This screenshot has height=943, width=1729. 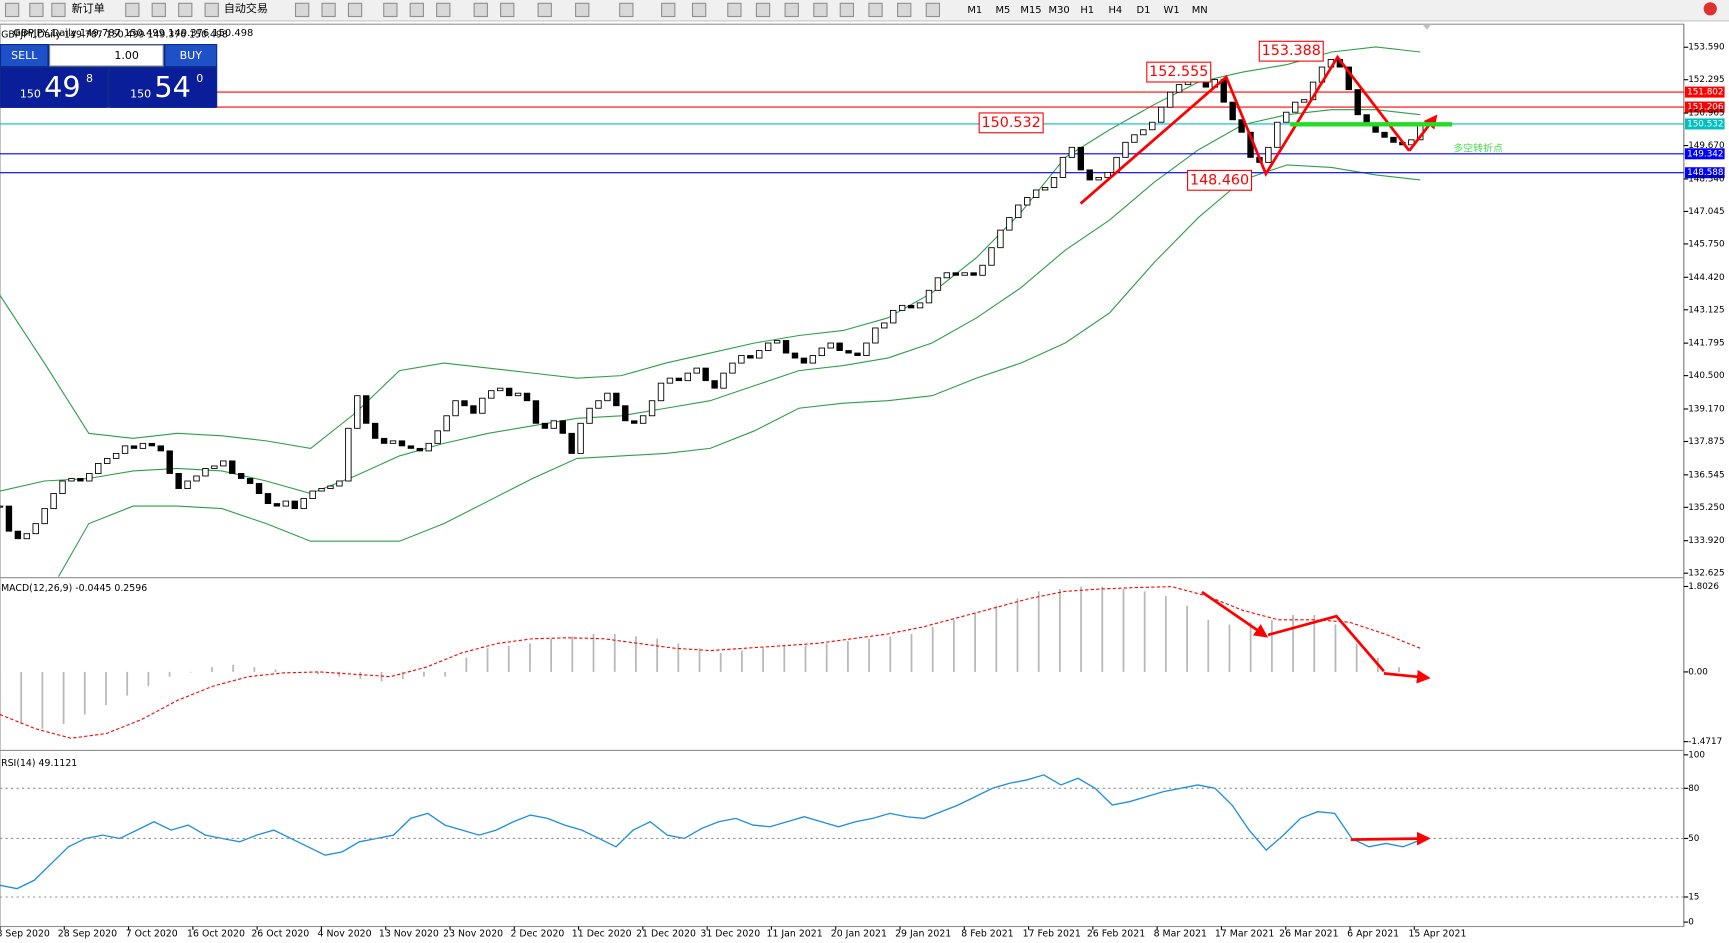 I want to click on price-annotation-box, so click(x=1179, y=72).